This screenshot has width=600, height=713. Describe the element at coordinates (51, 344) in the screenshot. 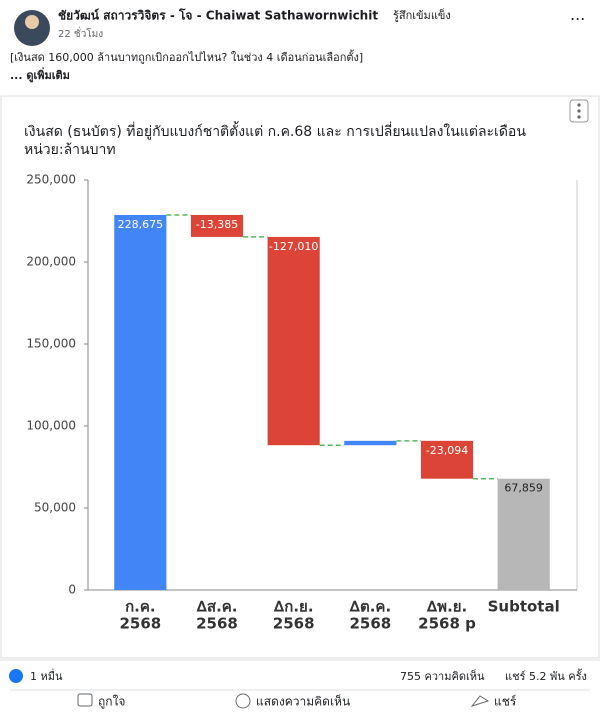

I see `y-tick-label: 150,000` at that location.